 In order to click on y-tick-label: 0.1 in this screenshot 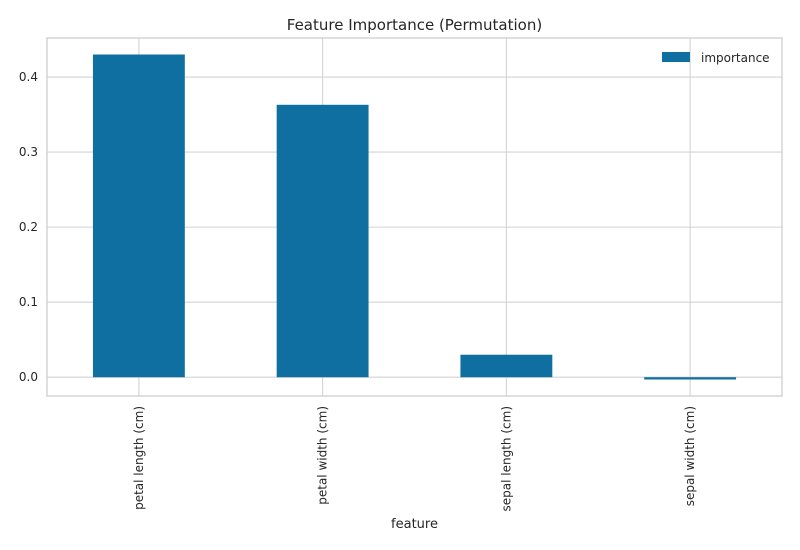, I will do `click(28, 302)`.